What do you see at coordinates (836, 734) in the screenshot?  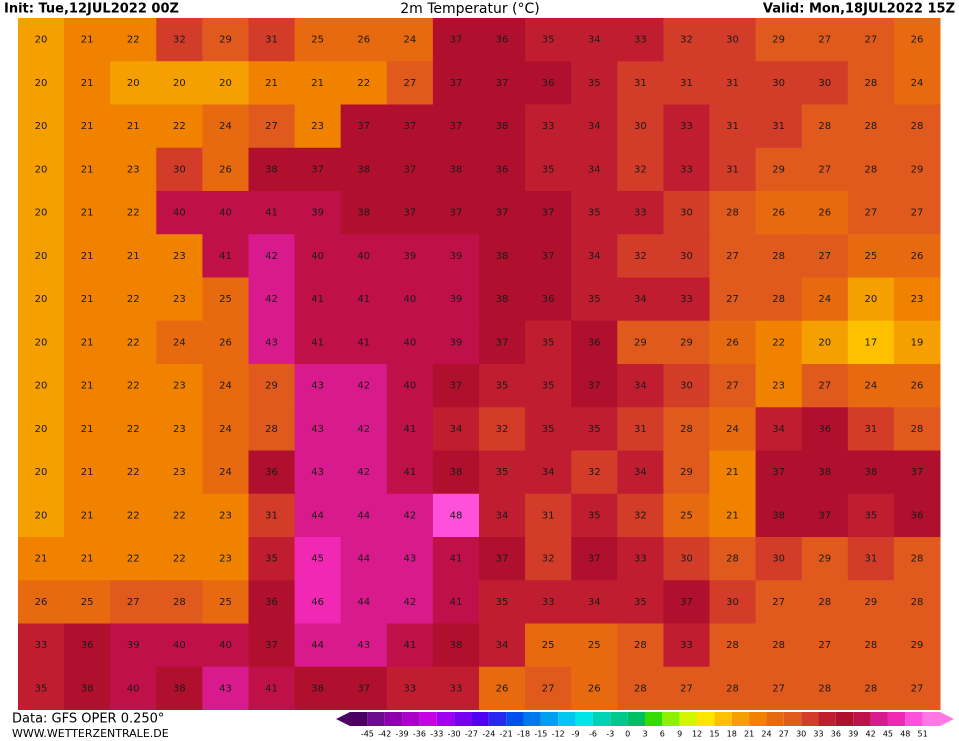 I see `legend-tick-label: 36` at bounding box center [836, 734].